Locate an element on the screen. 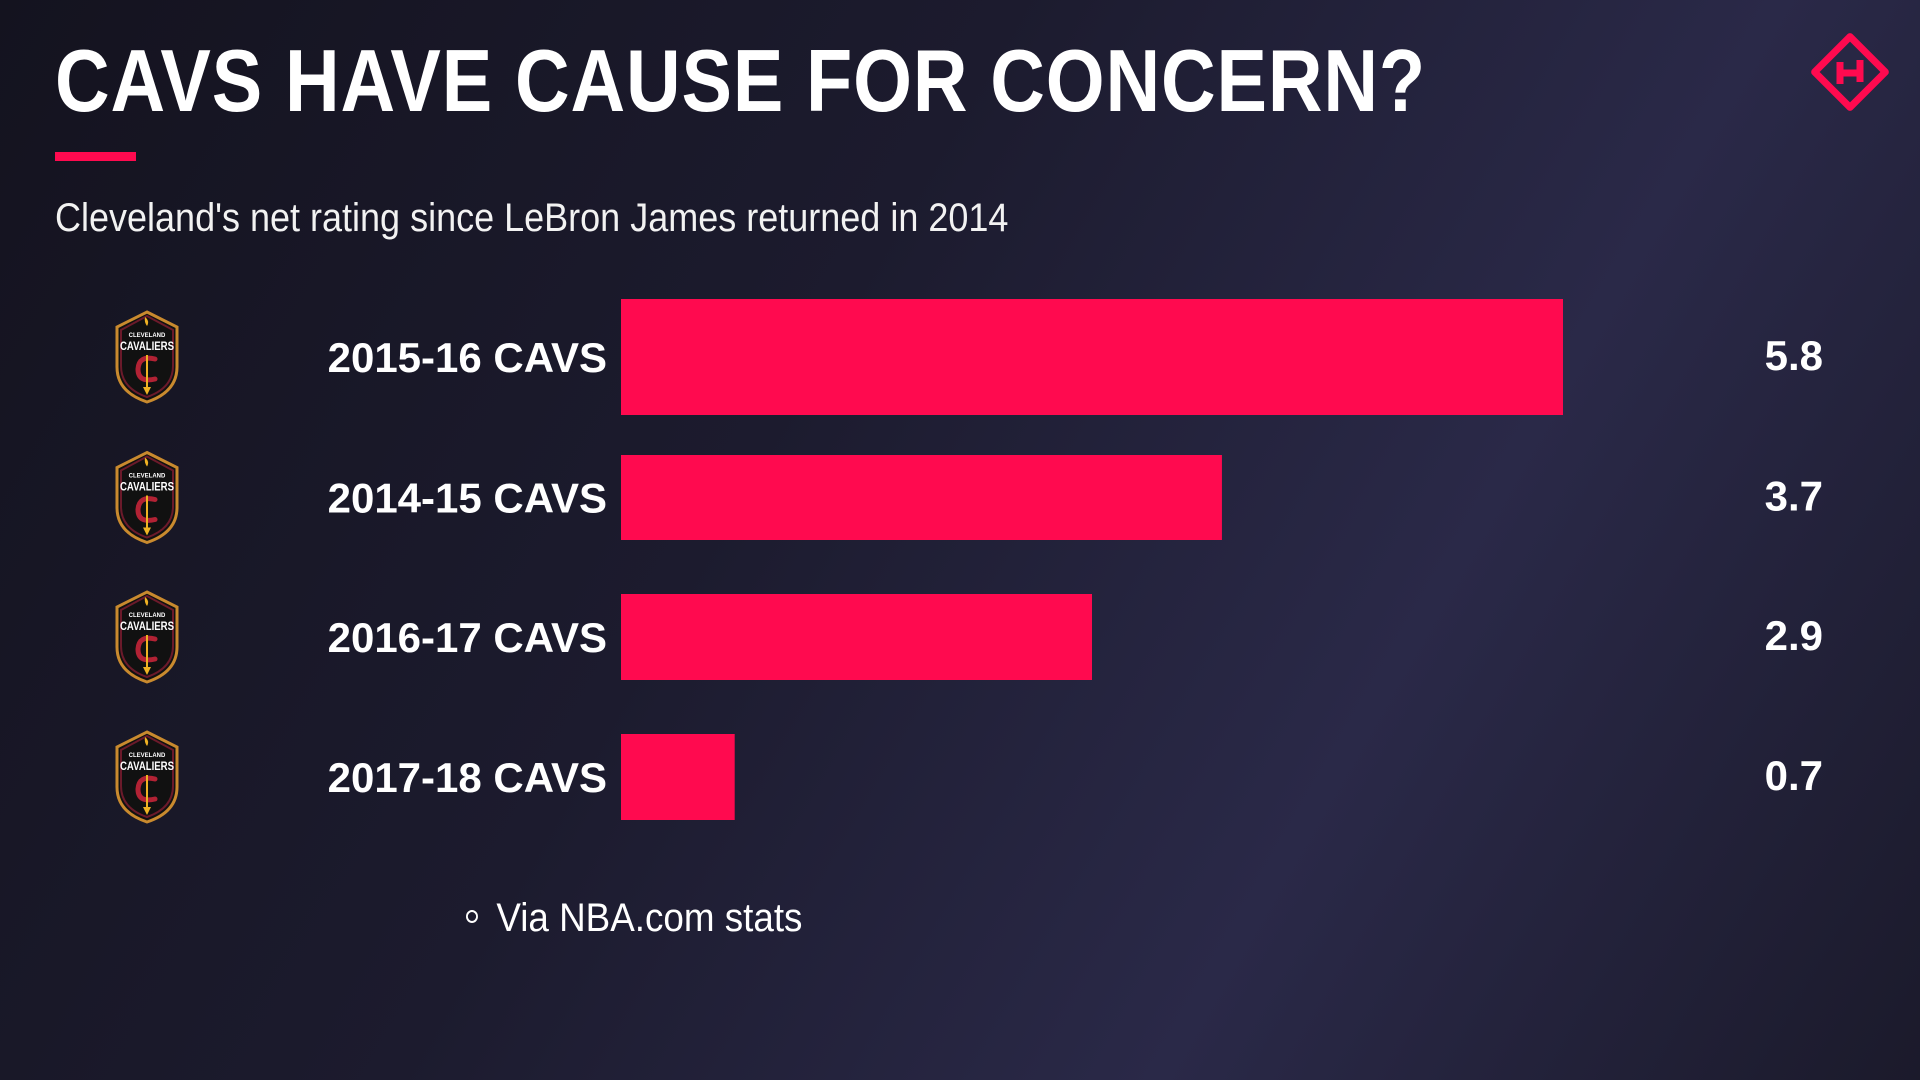 Image resolution: width=1920 pixels, height=1080 pixels. value-label: 2.9 is located at coordinates (1794, 635).